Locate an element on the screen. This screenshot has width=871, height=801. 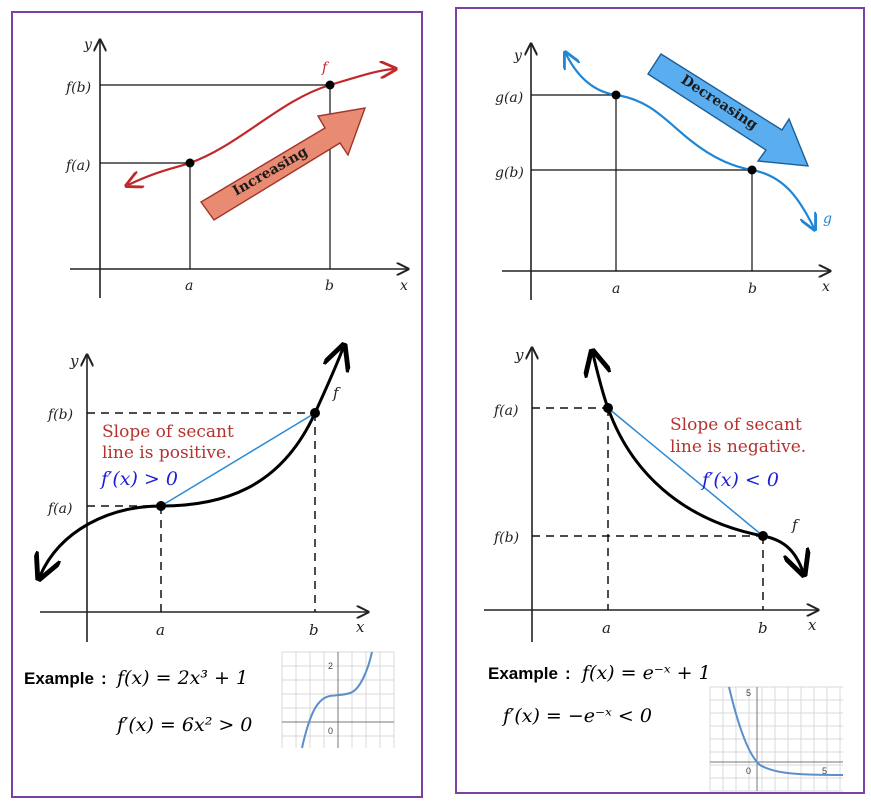
derivative-negative: f′(x) < 0 is located at coordinates (739, 480).